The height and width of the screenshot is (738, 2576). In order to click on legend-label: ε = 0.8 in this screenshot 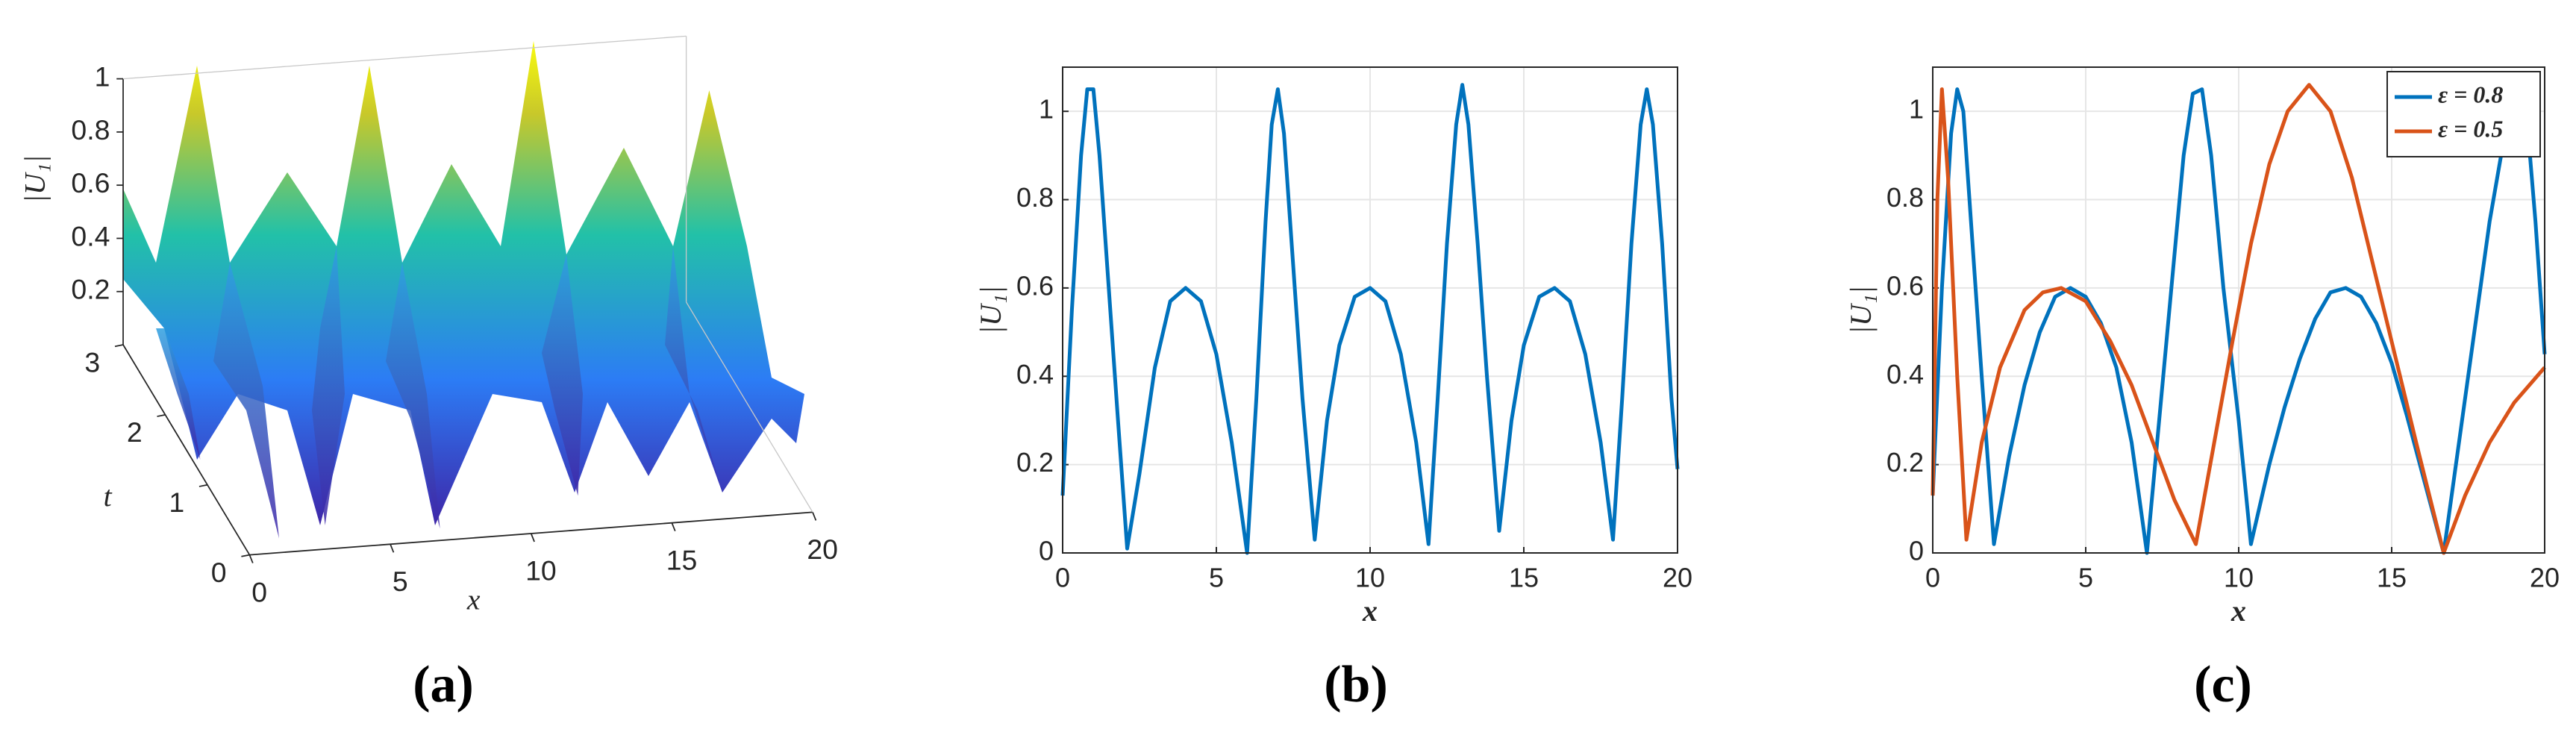, I will do `click(2470, 94)`.